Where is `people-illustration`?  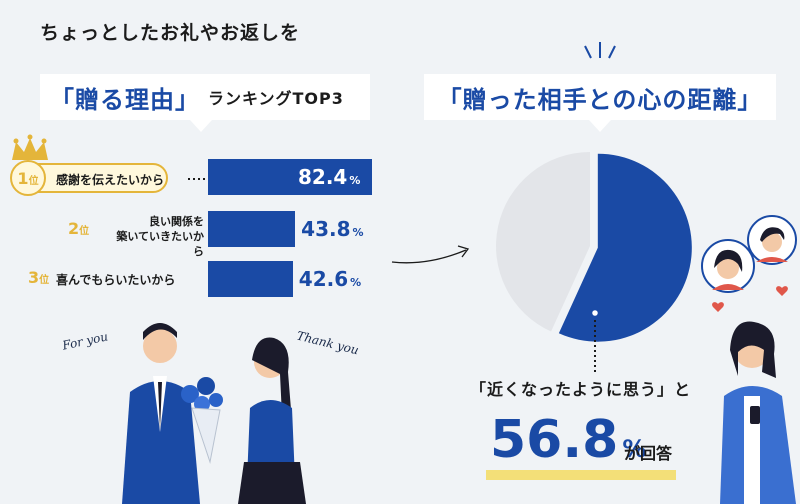 people-illustration is located at coordinates (749, 359).